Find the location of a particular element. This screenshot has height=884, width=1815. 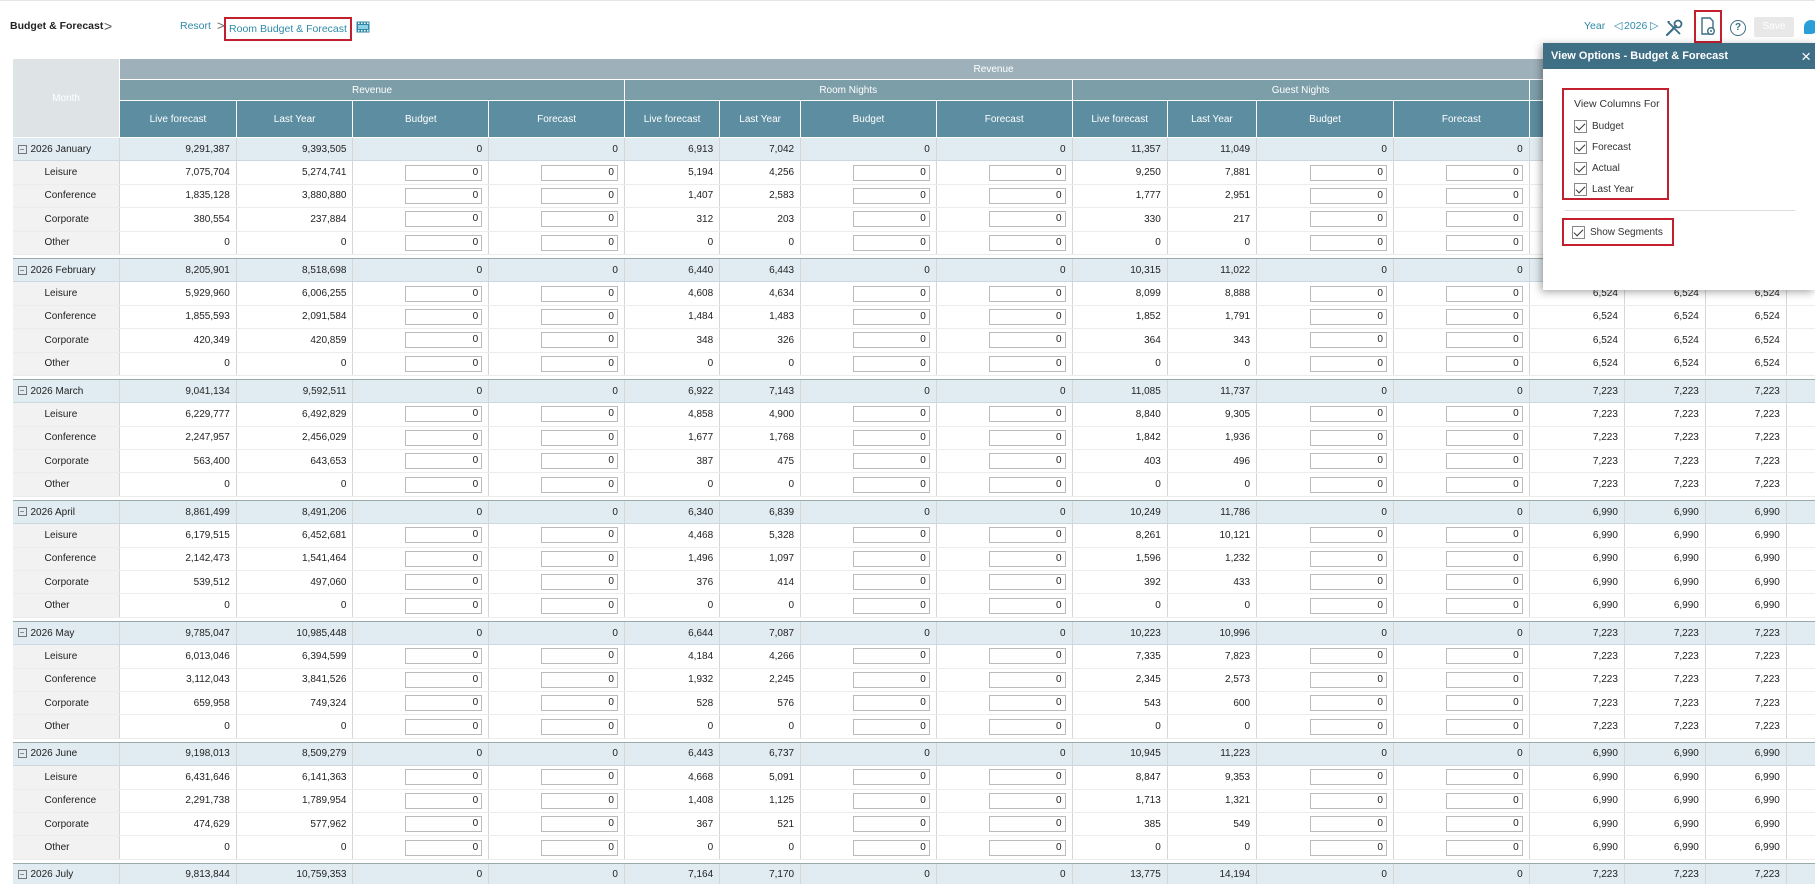

checkbox-actual is located at coordinates (1580, 168).